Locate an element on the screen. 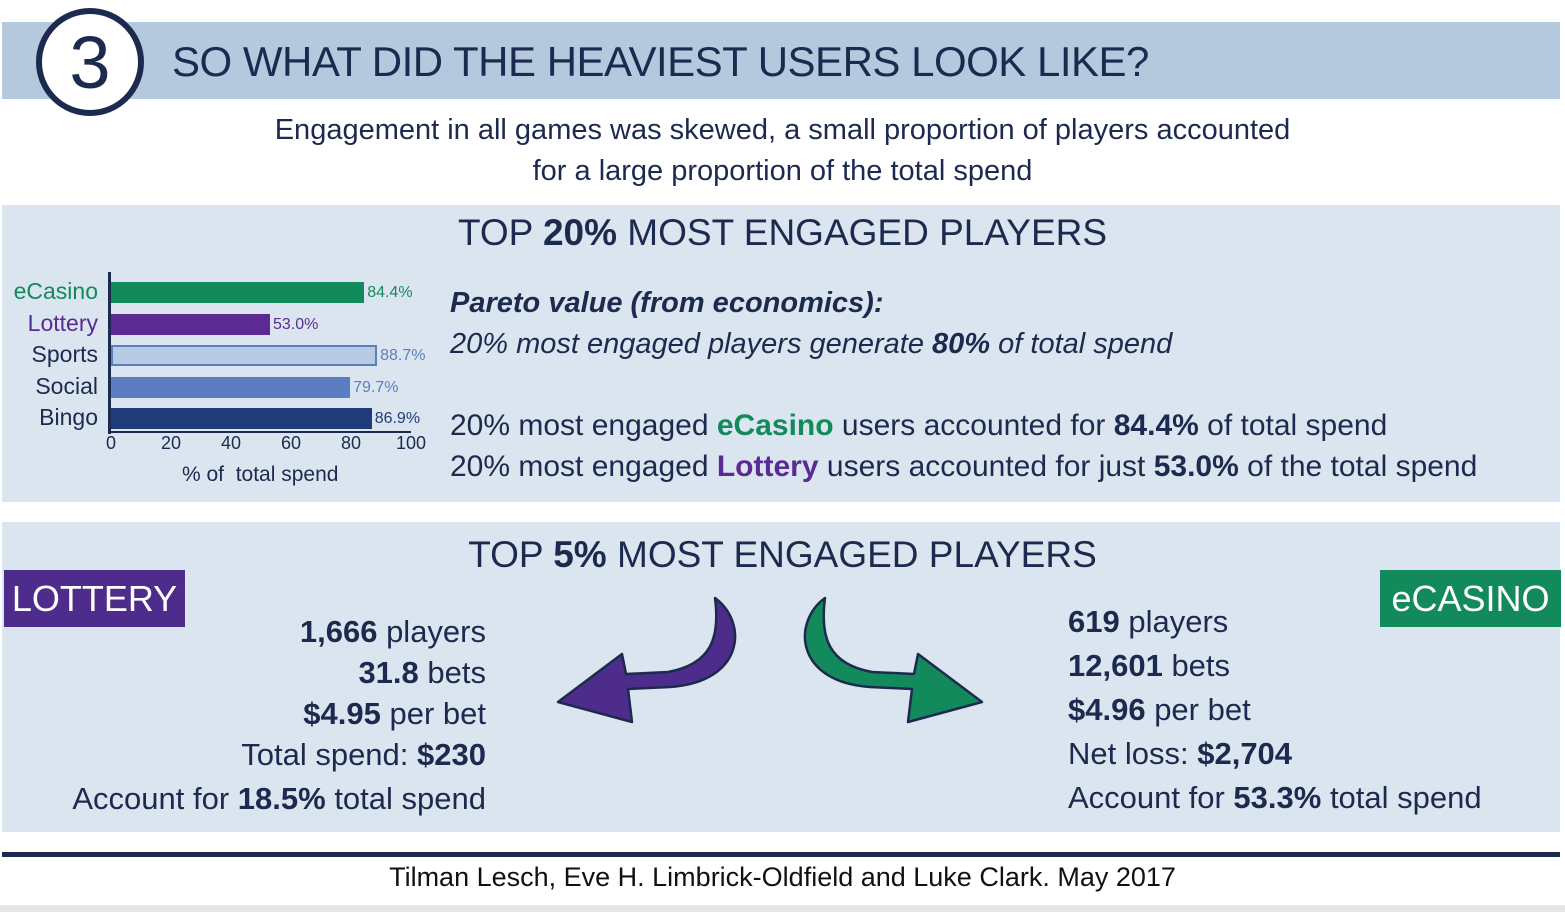 This screenshot has height=912, width=1565. bar-ecasino is located at coordinates (238, 292).